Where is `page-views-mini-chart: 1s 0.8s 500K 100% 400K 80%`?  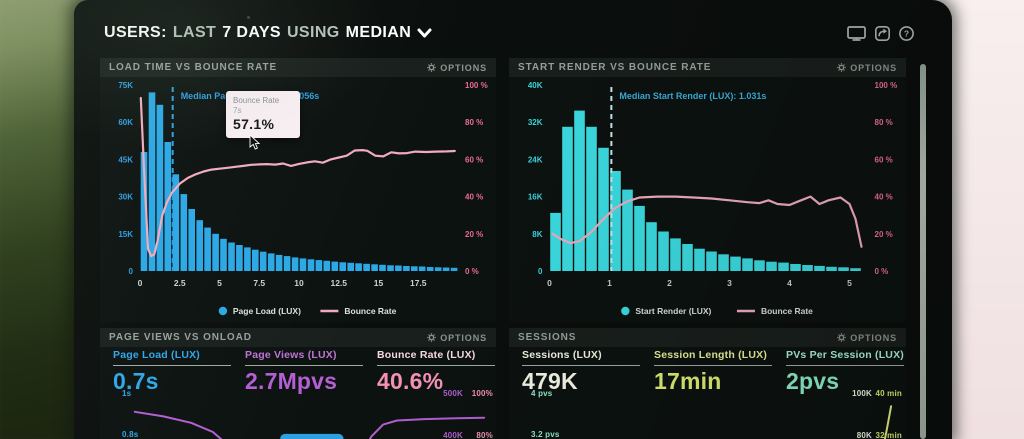 page-views-mini-chart: 1s 0.8s 500K 100% 400K 80% is located at coordinates (298, 412).